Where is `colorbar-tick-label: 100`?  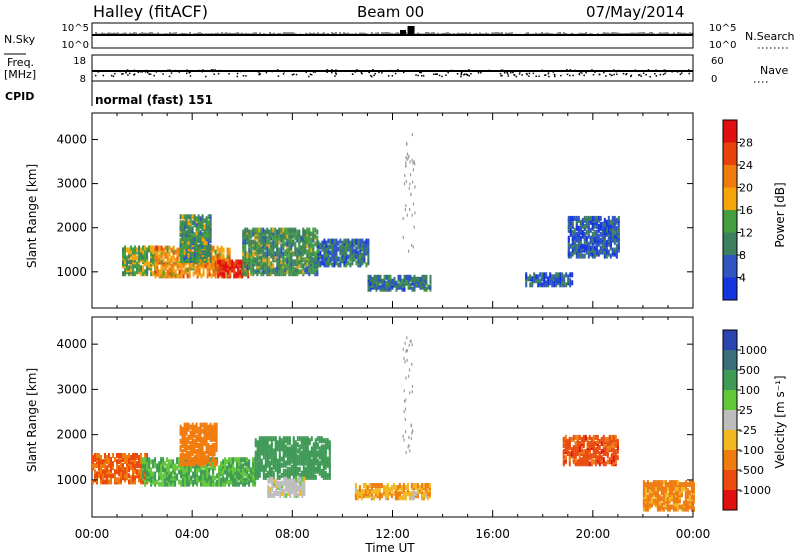
colorbar-tick-label: 100 is located at coordinates (749, 390).